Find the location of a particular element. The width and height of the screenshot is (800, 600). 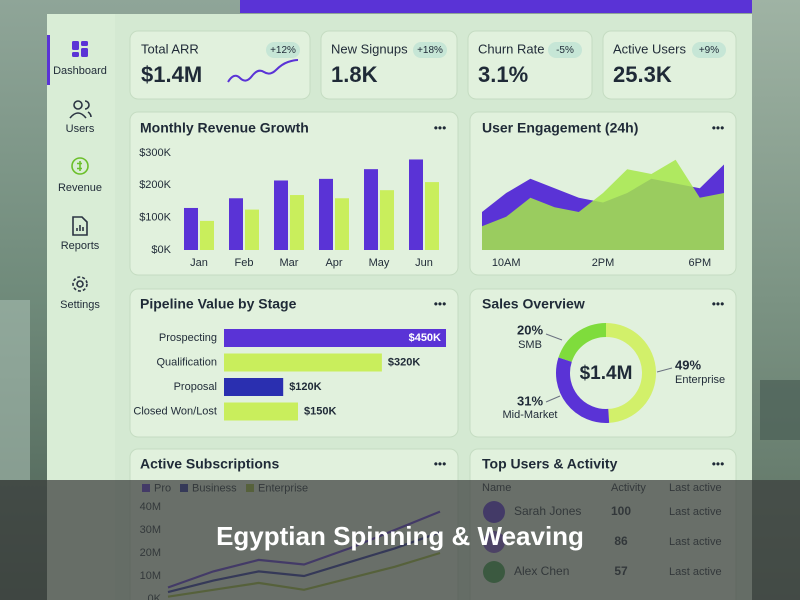

kpi-label: New Signups is located at coordinates (369, 48).